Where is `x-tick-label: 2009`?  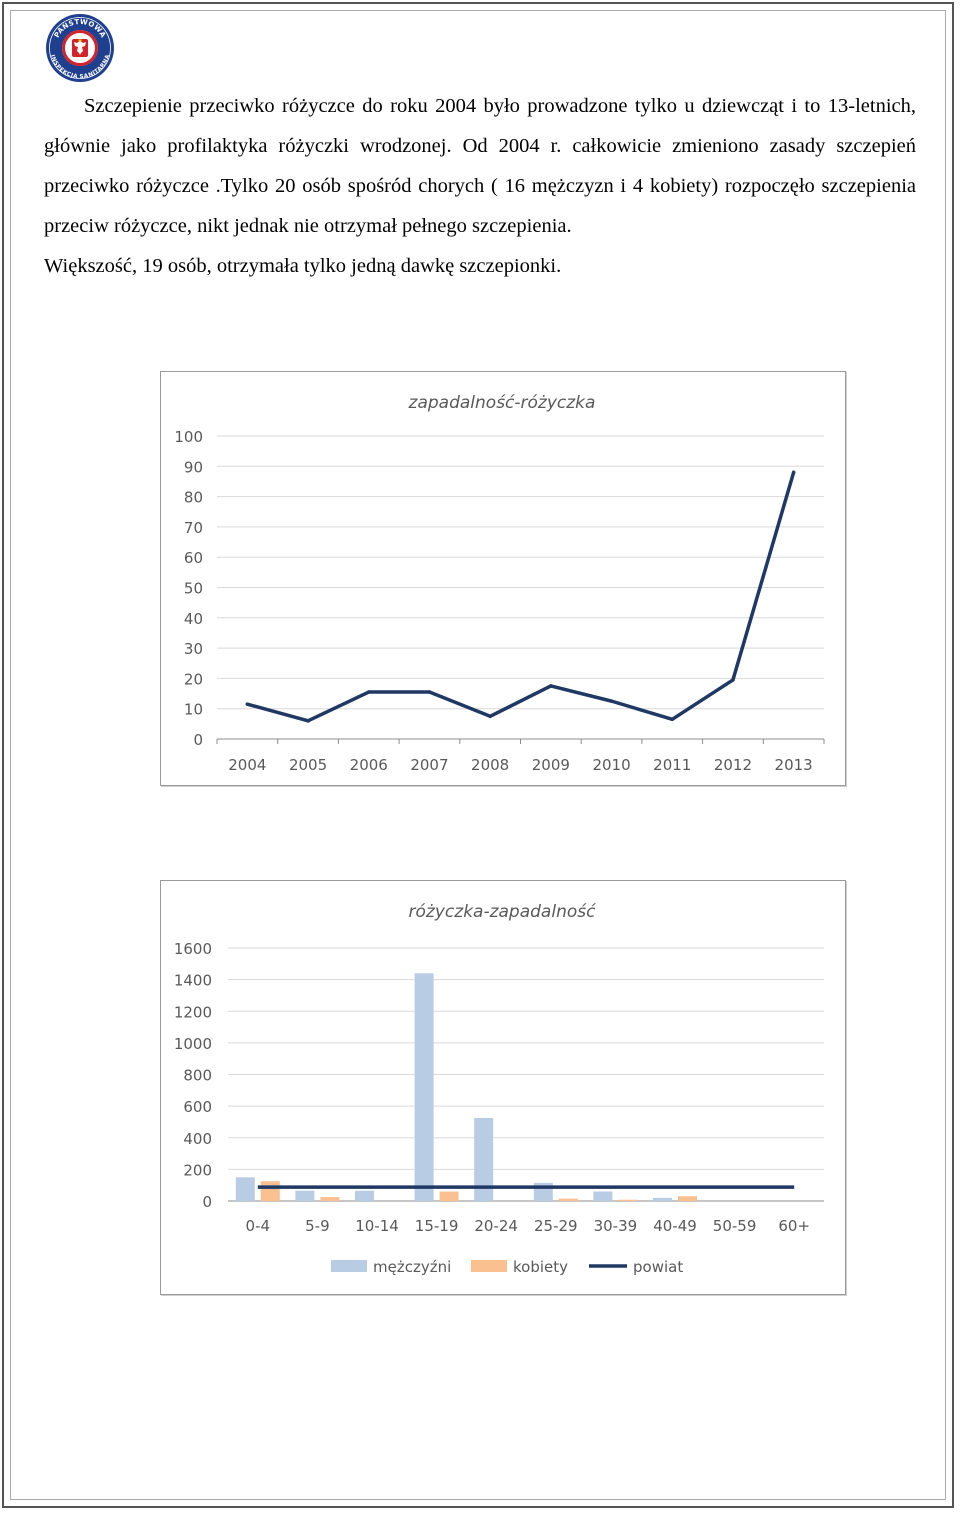
x-tick-label: 2009 is located at coordinates (551, 765).